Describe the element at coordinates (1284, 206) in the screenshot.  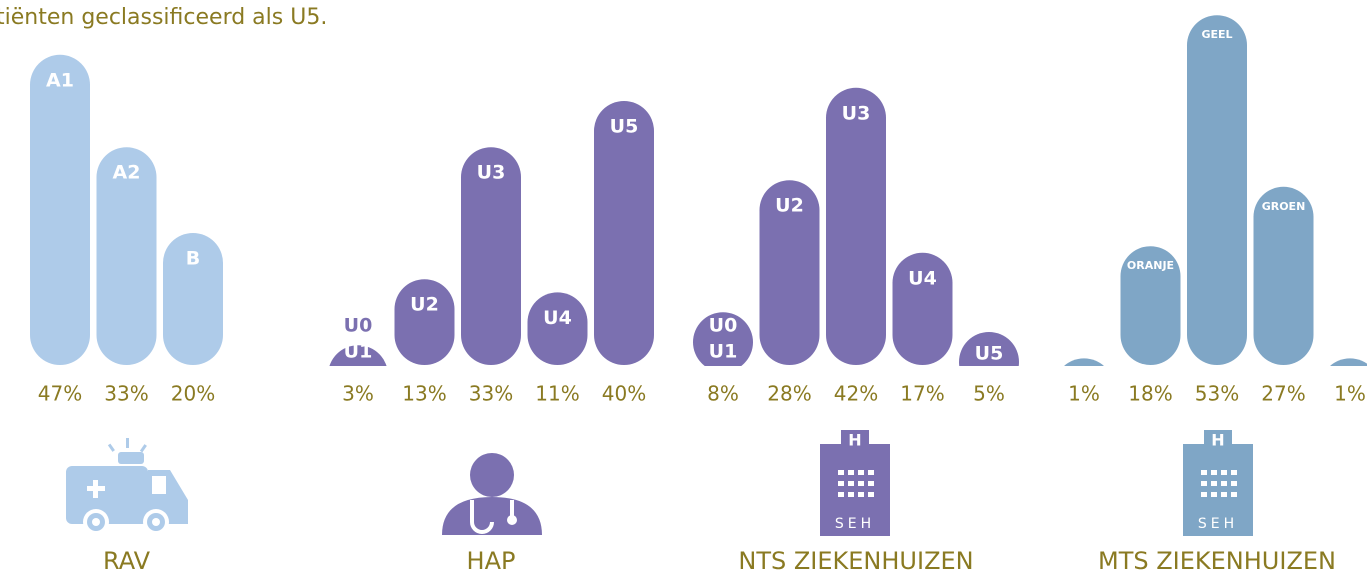
I see `bar-label: GROEN` at that location.